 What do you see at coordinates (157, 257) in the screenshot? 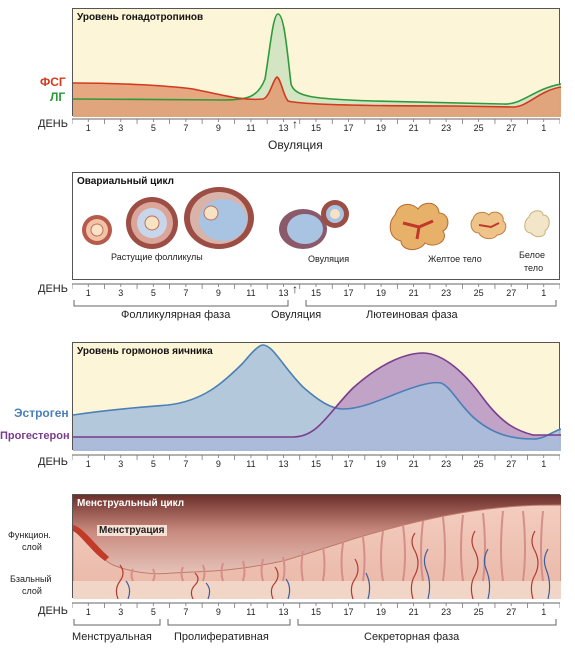
I see `growing-follicles-label: Растущие фолликулы` at bounding box center [157, 257].